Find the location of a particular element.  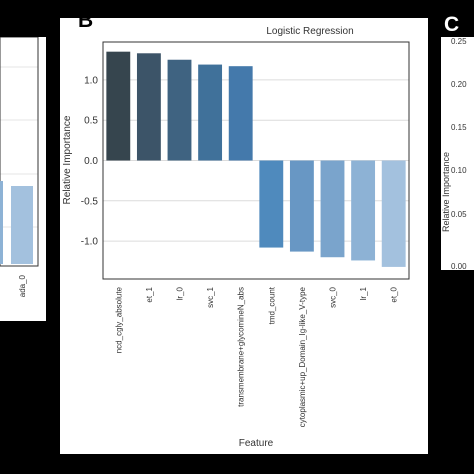

x-tick-label: svc_0 is located at coordinates (333, 296).